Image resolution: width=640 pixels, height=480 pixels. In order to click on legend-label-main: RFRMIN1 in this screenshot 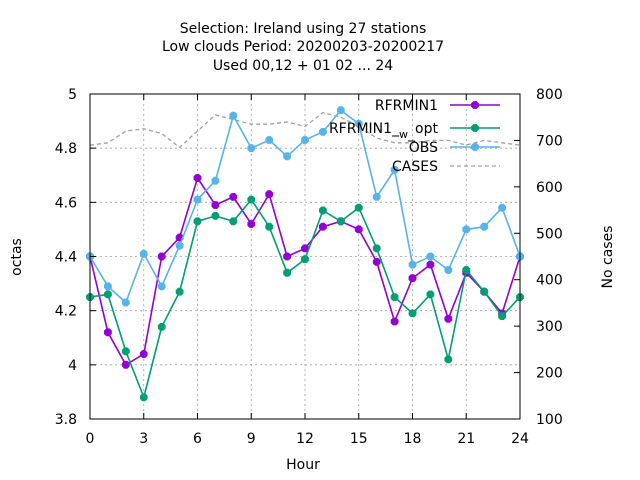, I will do `click(360, 129)`.